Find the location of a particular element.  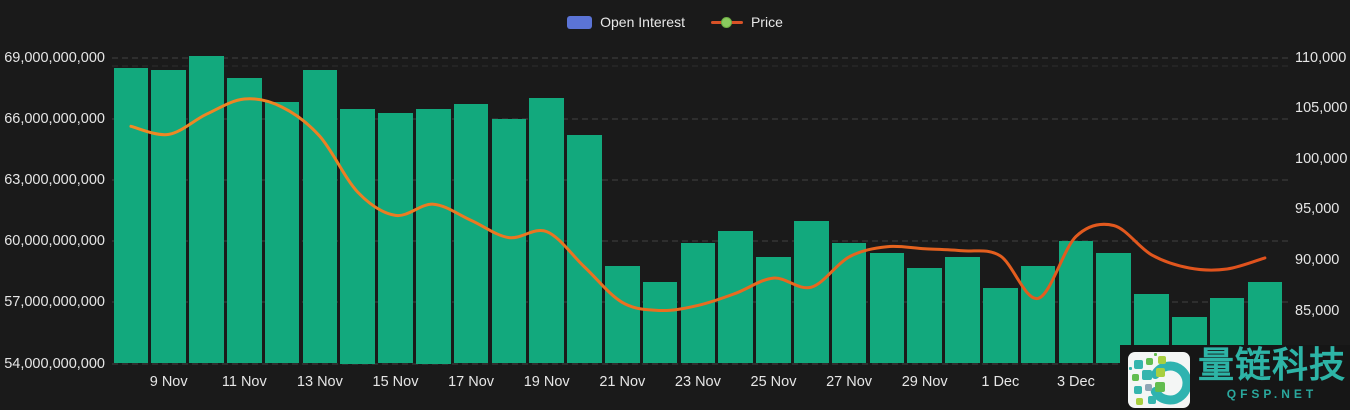

bar-22-nov is located at coordinates (660, 322).